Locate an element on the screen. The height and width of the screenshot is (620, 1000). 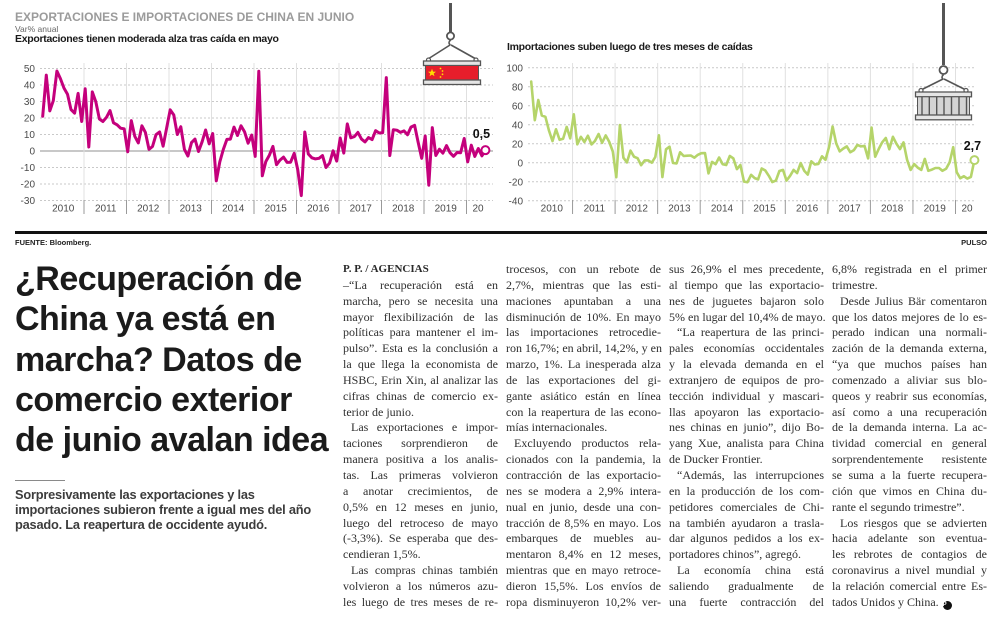
article-line-text: volvieron a los números azu- is located at coordinates (420, 585).